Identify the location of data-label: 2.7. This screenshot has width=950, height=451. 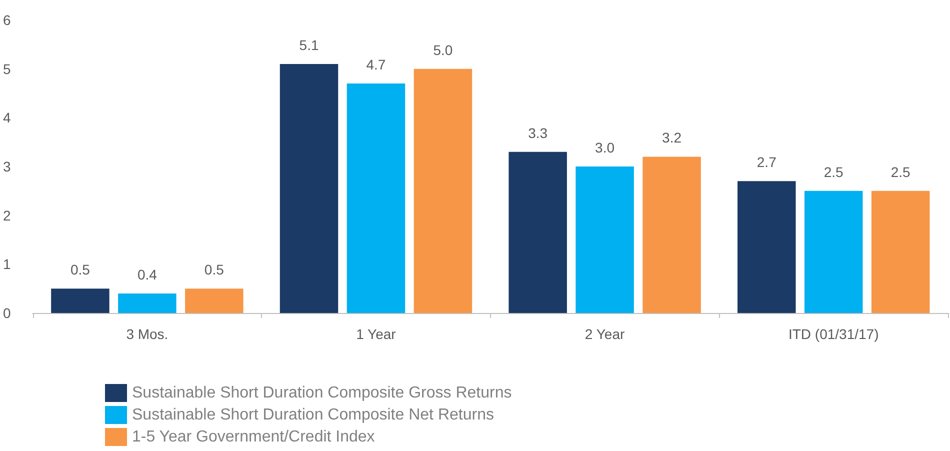
(766, 162).